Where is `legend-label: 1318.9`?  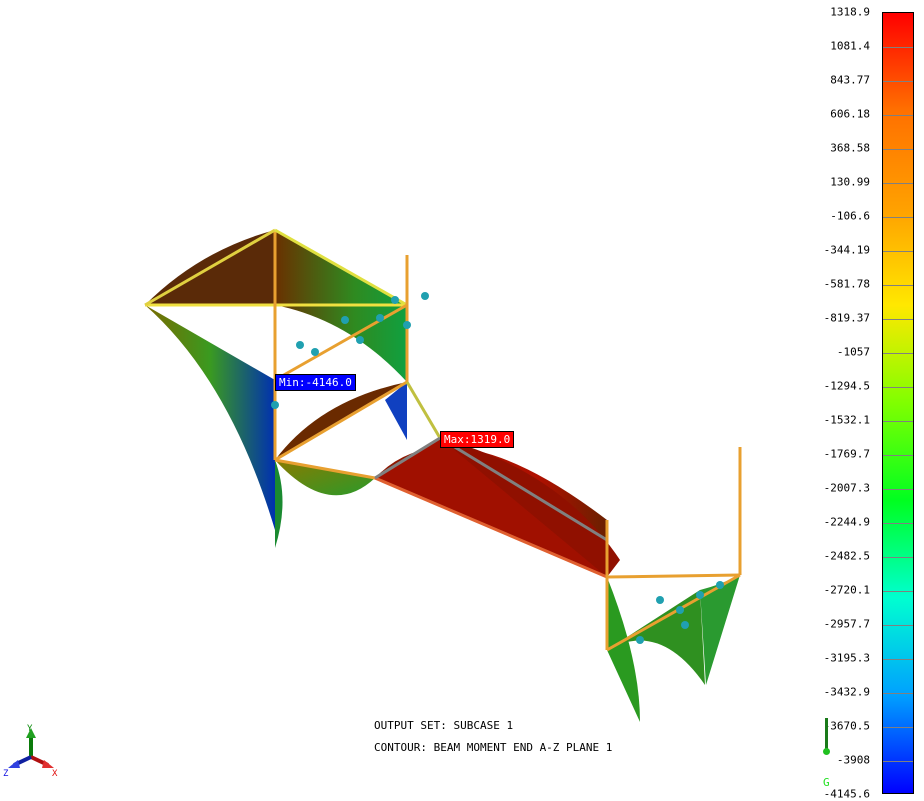 legend-label: 1318.9 is located at coordinates (850, 12).